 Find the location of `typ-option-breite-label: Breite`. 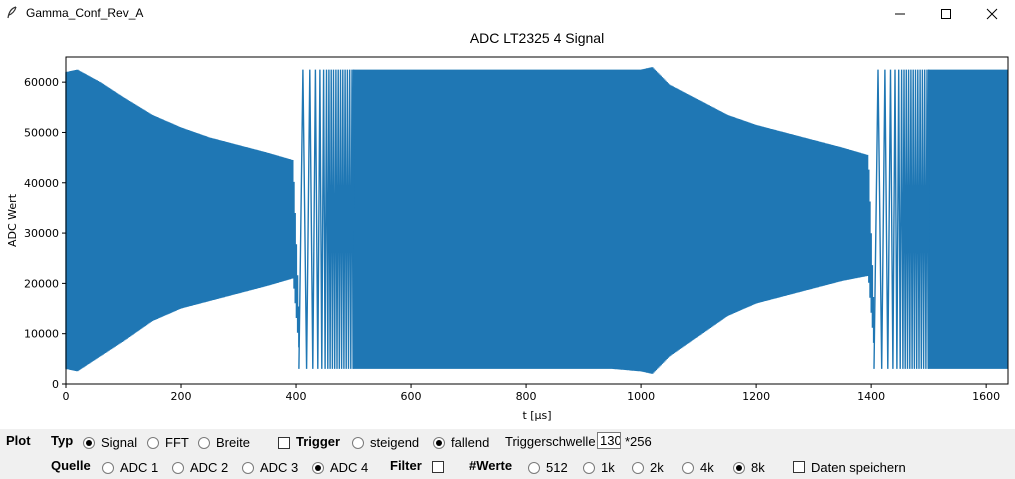

typ-option-breite-label: Breite is located at coordinates (233, 442).